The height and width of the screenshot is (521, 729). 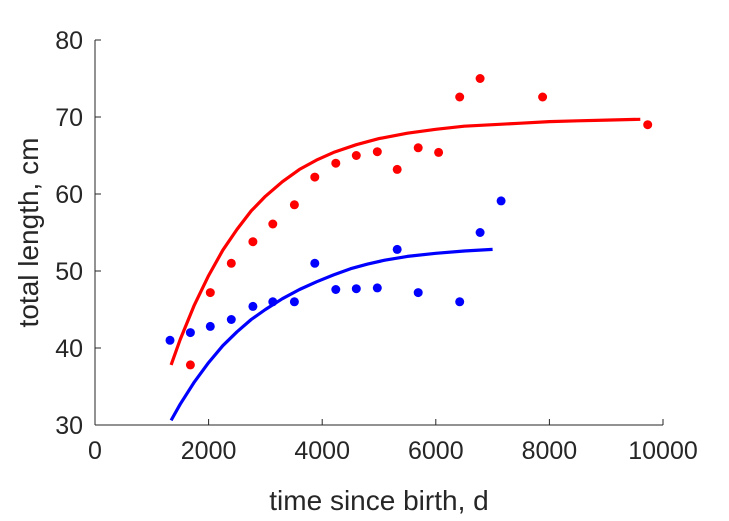 What do you see at coordinates (69, 41) in the screenshot?
I see `y-tick-label: 80` at bounding box center [69, 41].